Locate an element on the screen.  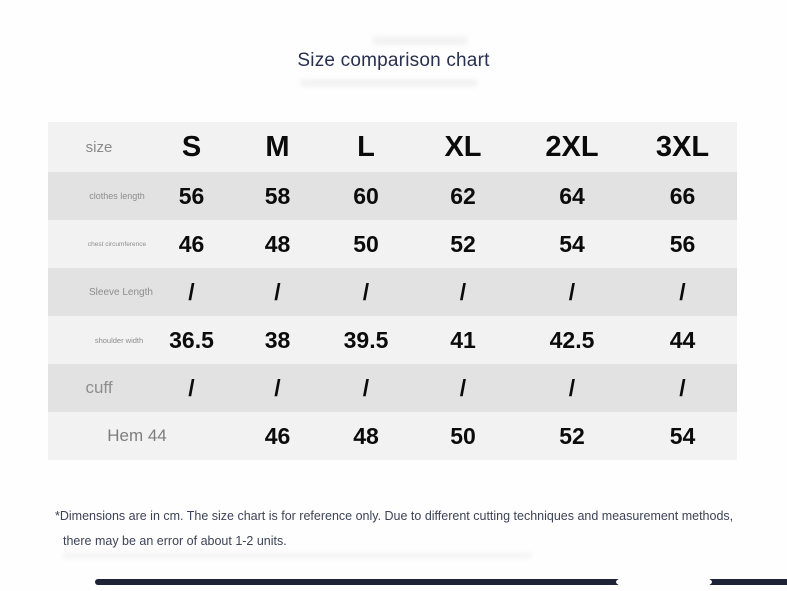
table-row-shoulder-width: shoulder width 36.5 38 39.5 41 42.5 44 is located at coordinates (392, 340).